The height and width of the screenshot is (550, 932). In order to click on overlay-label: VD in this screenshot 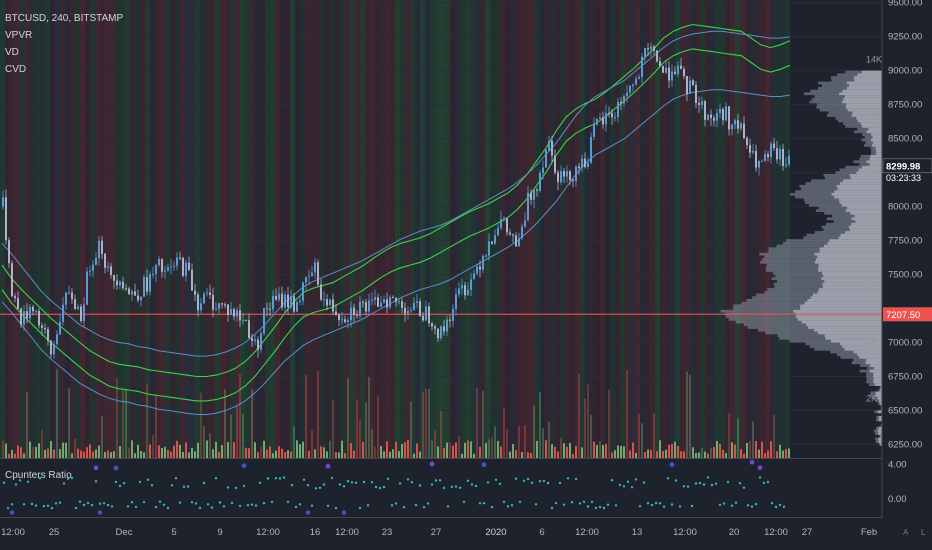, I will do `click(12, 52)`.